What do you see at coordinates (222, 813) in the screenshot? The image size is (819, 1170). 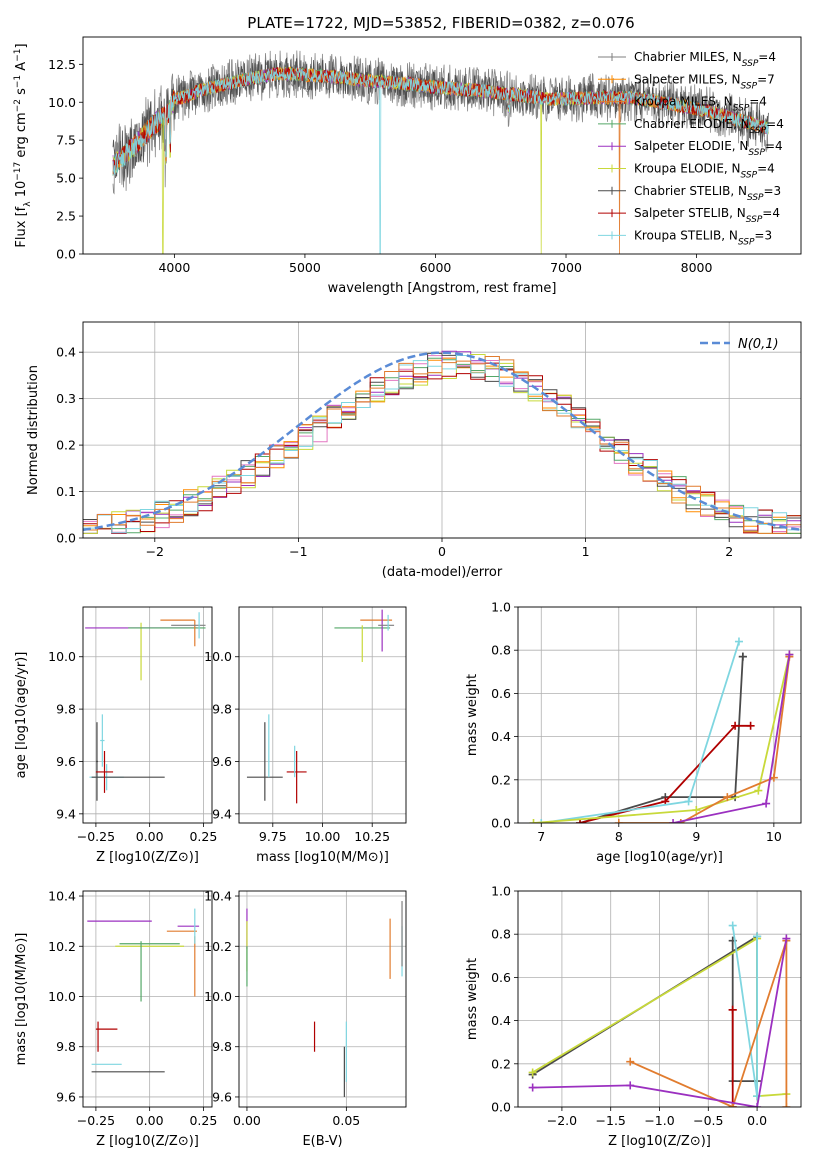 I see `y-tick-label: 9.4` at bounding box center [222, 813].